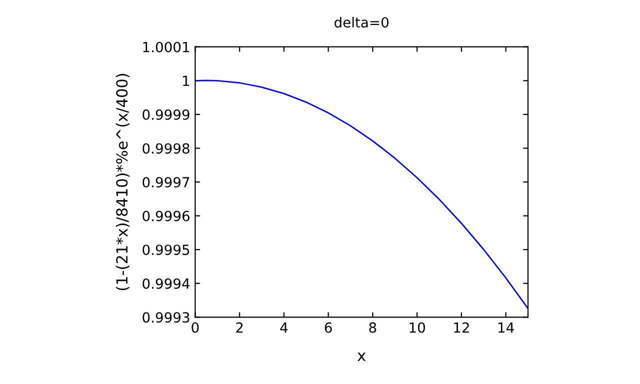 This screenshot has width=640, height=384. Describe the element at coordinates (239, 327) in the screenshot. I see `x-tick-label: 2` at that location.